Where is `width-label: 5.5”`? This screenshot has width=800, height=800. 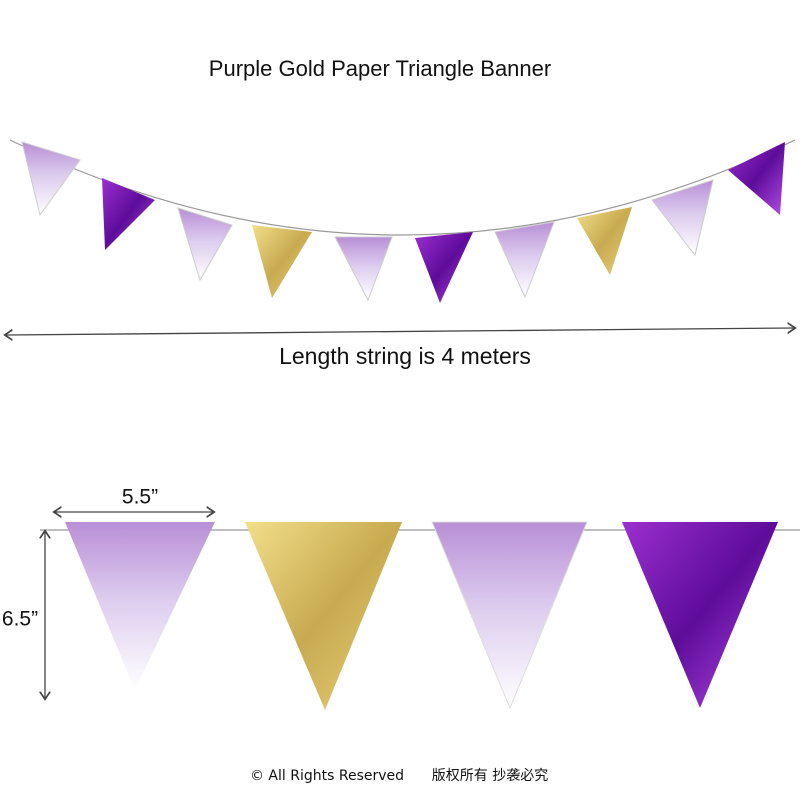 width-label: 5.5” is located at coordinates (140, 497).